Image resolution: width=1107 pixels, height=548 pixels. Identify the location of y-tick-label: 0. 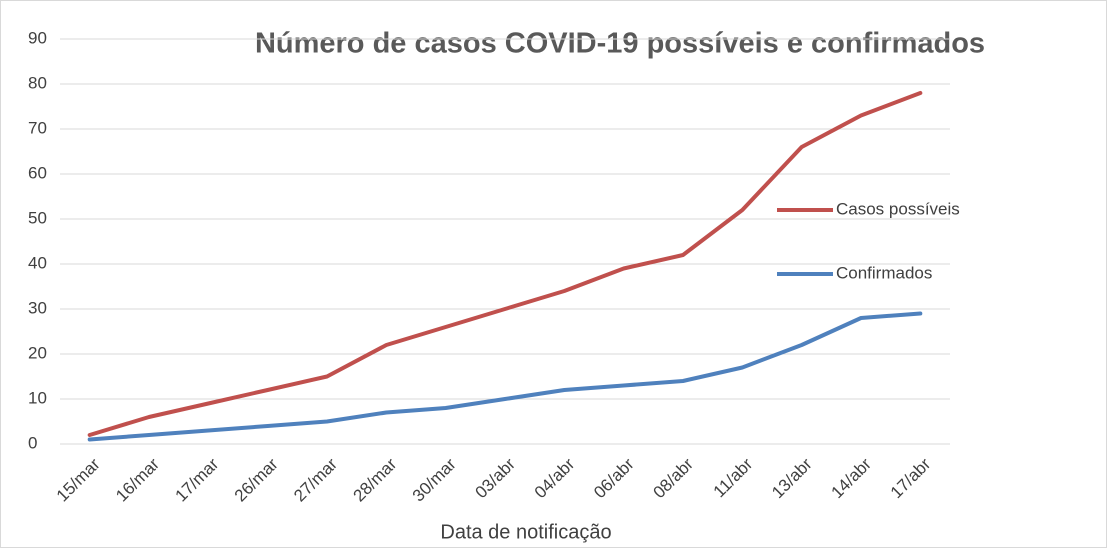
(32, 442).